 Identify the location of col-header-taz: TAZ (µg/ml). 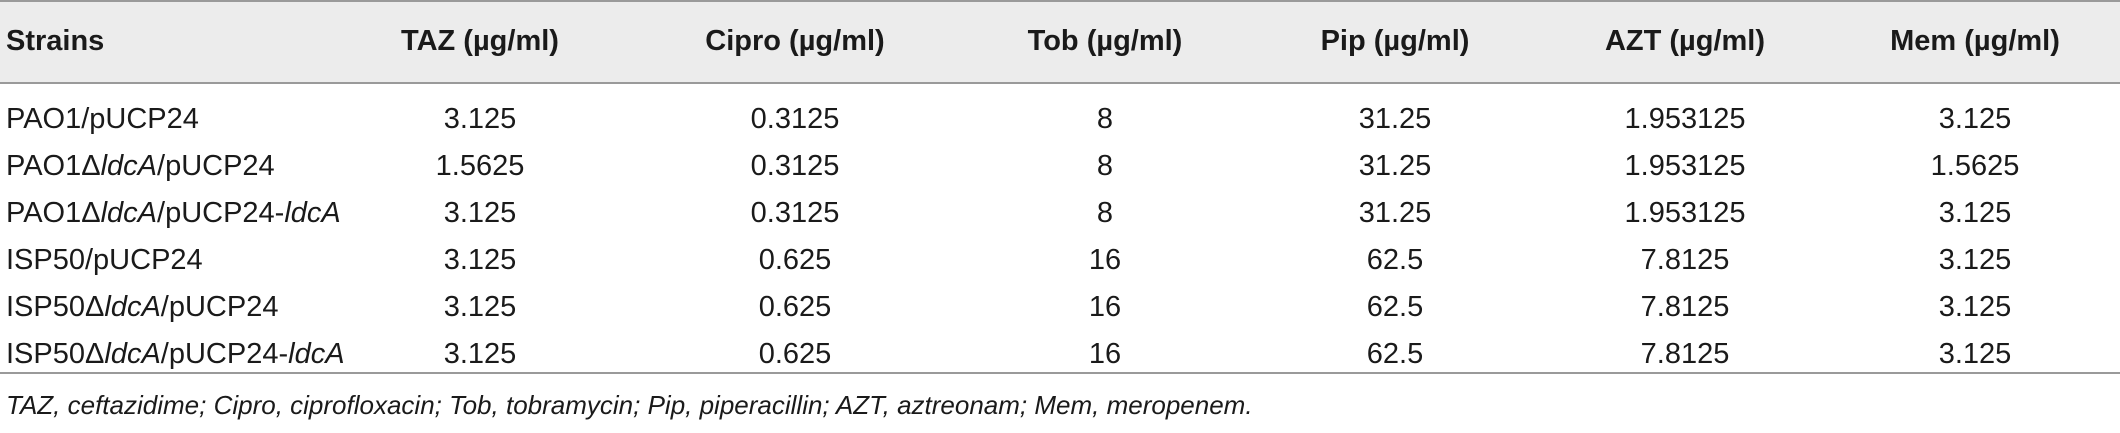
(480, 40).